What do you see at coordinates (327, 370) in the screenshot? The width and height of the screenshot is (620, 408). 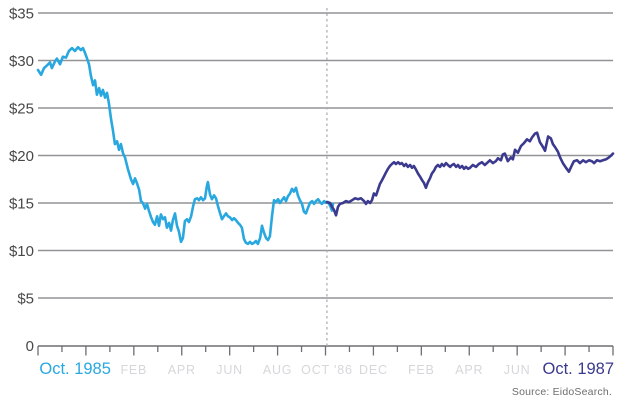 I see `x-axis-label: OCT '86` at bounding box center [327, 370].